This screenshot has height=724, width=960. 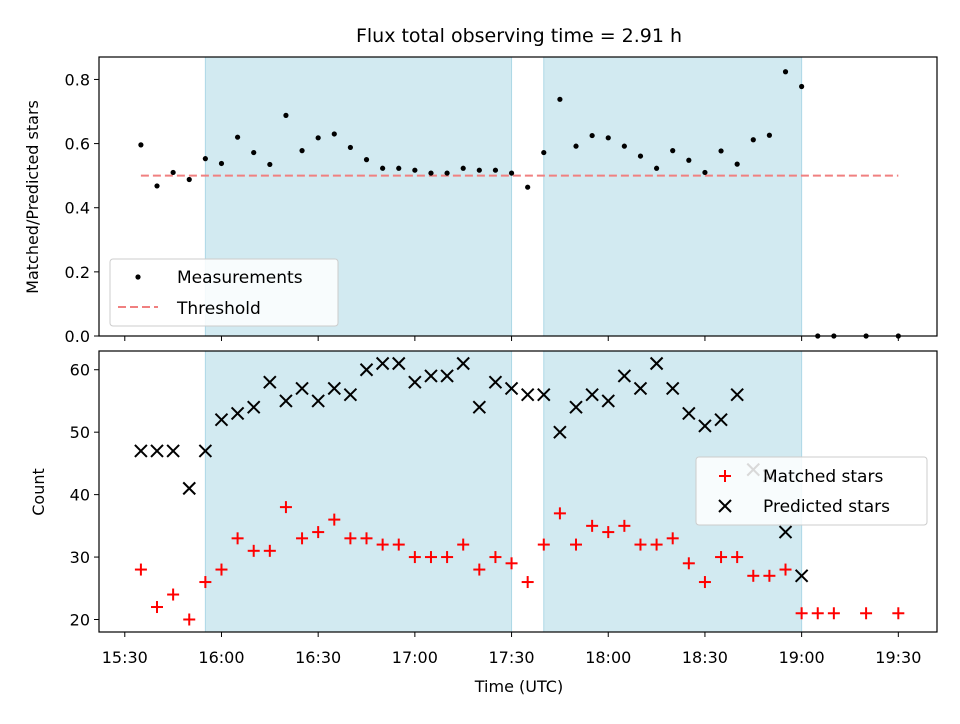 What do you see at coordinates (80, 432) in the screenshot?
I see `y-tick-label: 50` at bounding box center [80, 432].